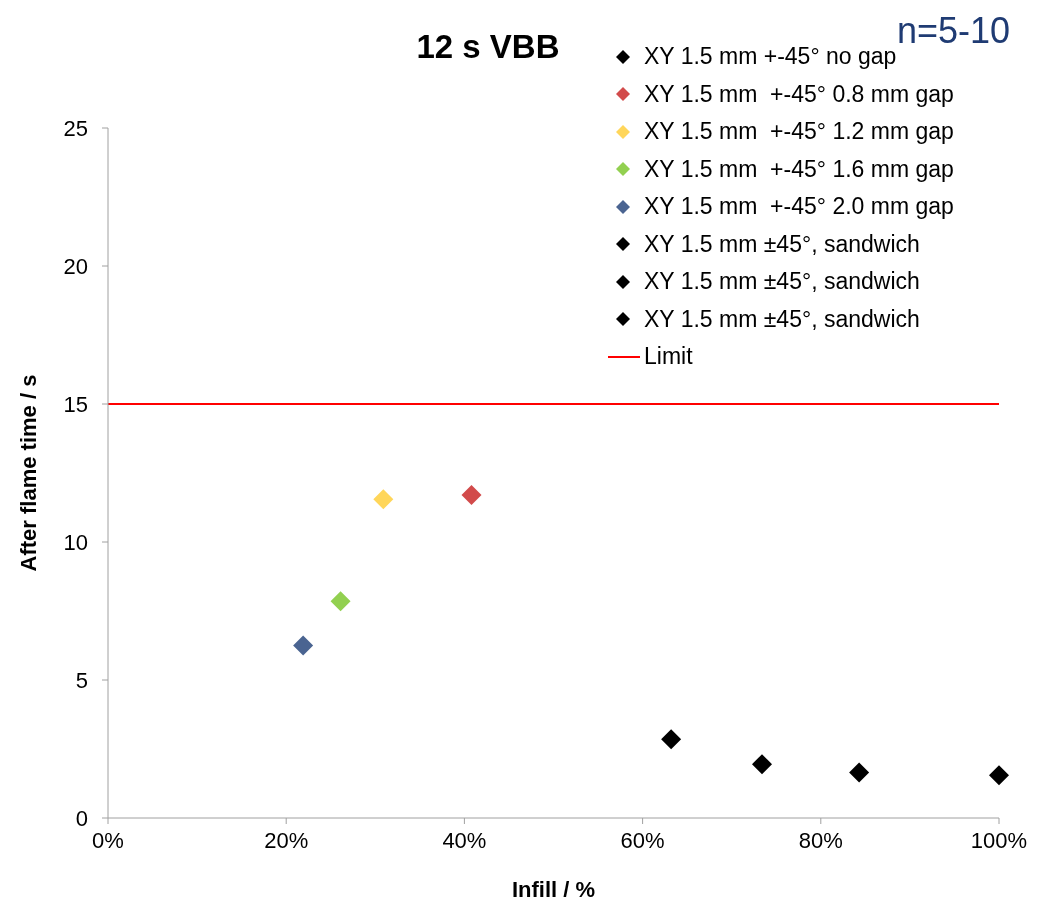 The height and width of the screenshot is (908, 1044). I want to click on y-axis-title: After flame time / s, so click(28, 473).